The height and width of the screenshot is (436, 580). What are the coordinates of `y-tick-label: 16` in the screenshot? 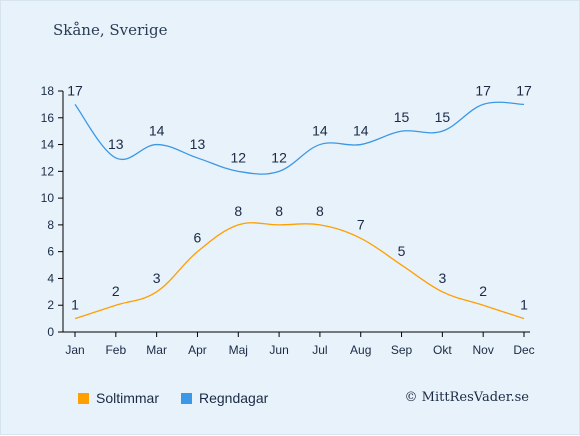 It's located at (48, 118).